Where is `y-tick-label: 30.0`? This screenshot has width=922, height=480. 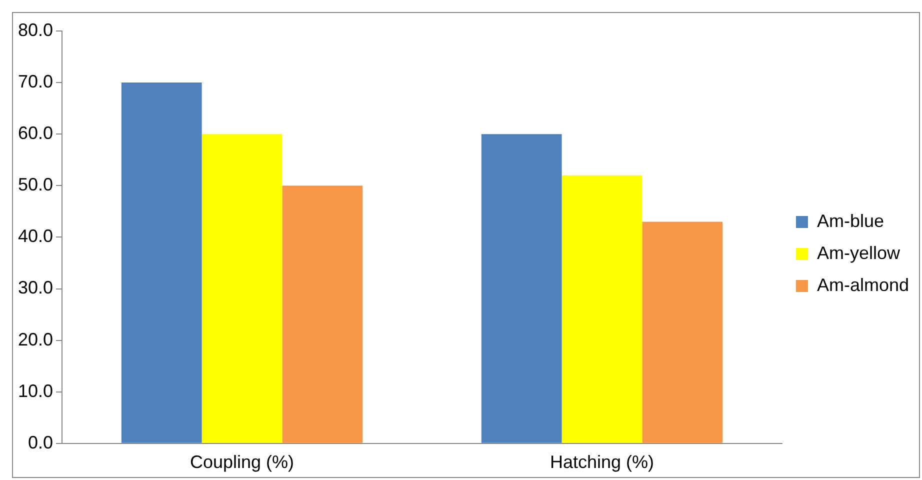
y-tick-label: 30.0 is located at coordinates (36, 288).